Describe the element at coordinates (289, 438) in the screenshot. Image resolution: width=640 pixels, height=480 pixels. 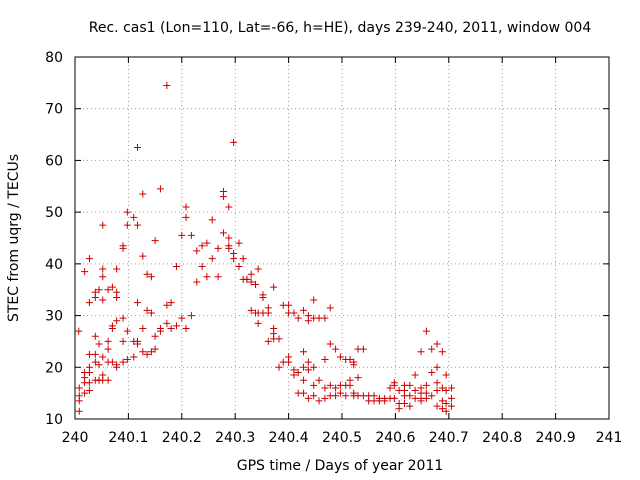
I see `x-tick-label: 240.4` at that location.